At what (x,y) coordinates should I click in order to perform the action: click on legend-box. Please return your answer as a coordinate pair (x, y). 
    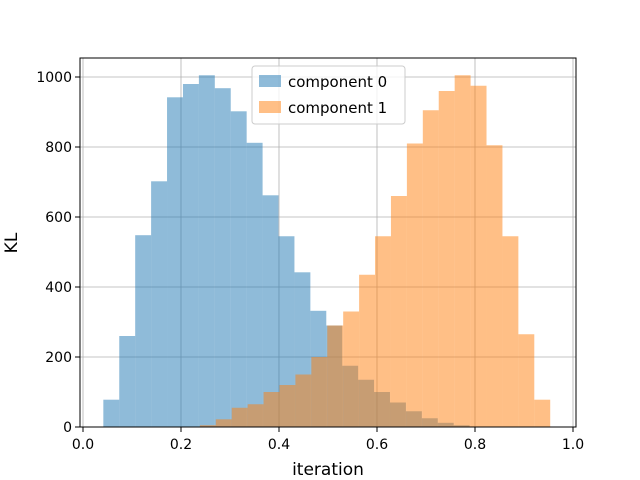
    Looking at the image, I should click on (328, 95).